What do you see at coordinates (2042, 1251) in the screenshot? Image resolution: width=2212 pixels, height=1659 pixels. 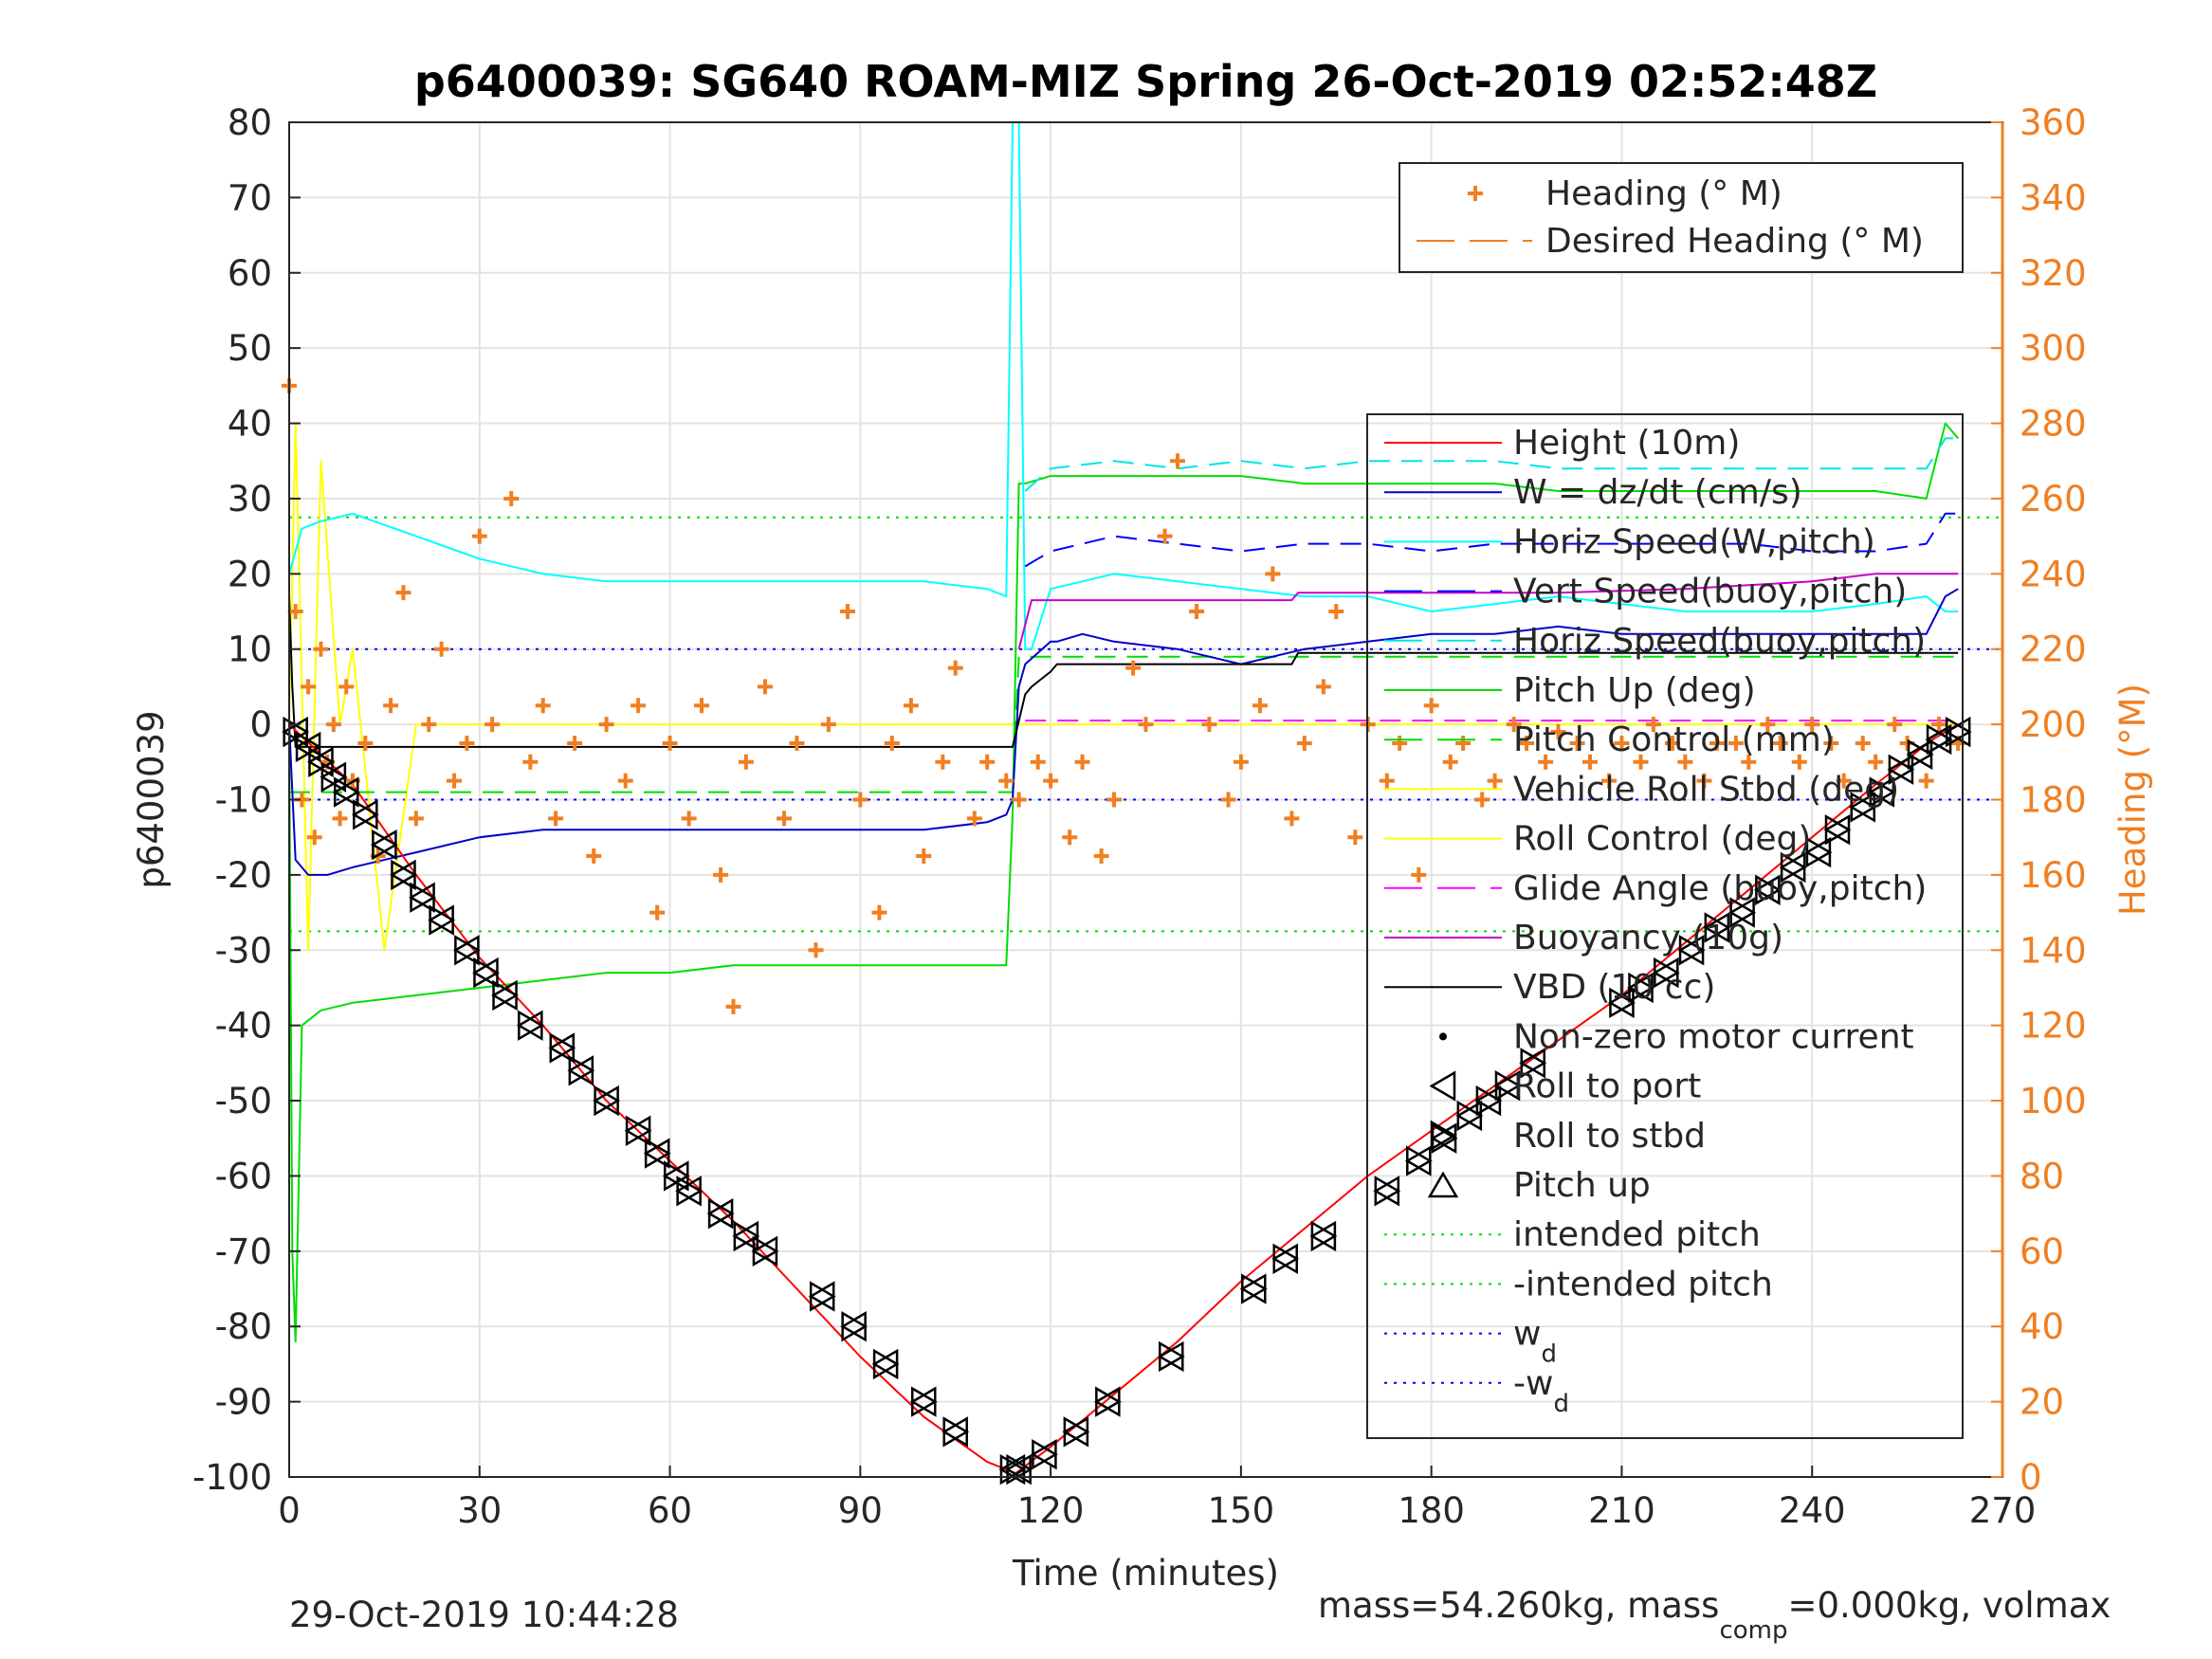 I see `y2-tick-label: 60` at bounding box center [2042, 1251].